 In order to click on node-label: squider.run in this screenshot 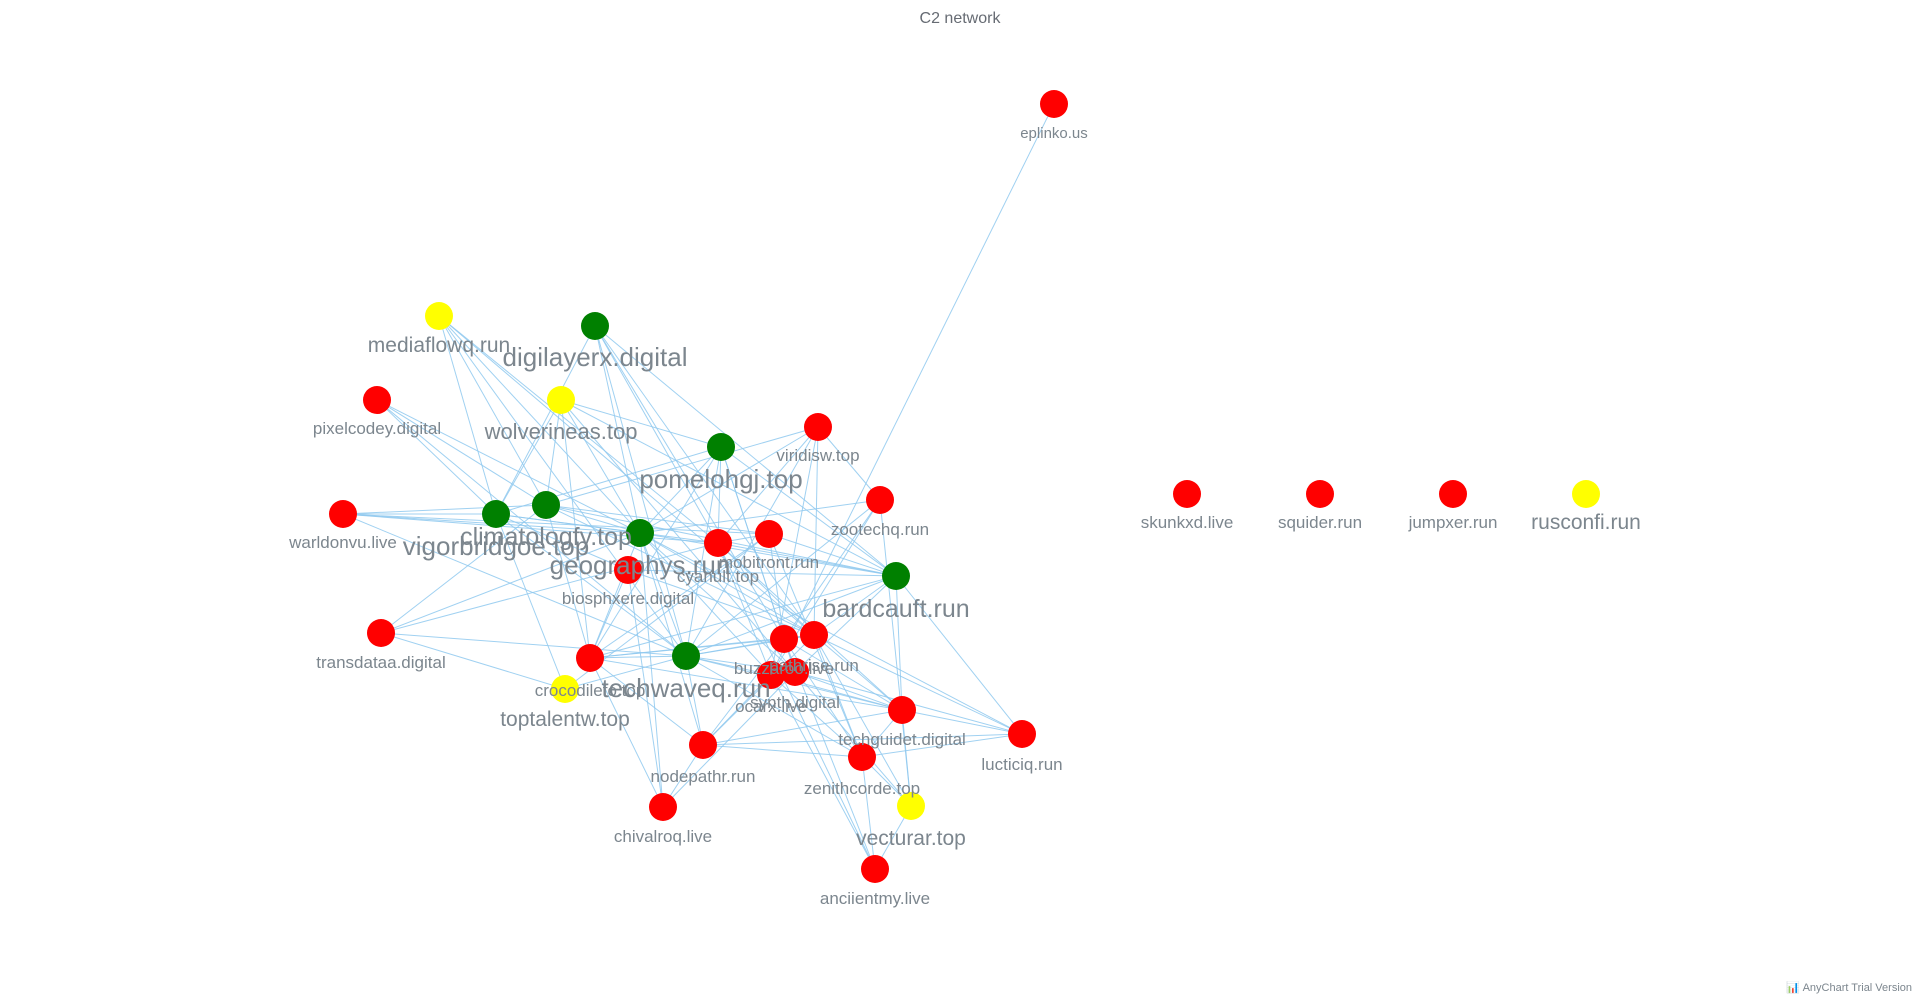, I will do `click(1320, 522)`.